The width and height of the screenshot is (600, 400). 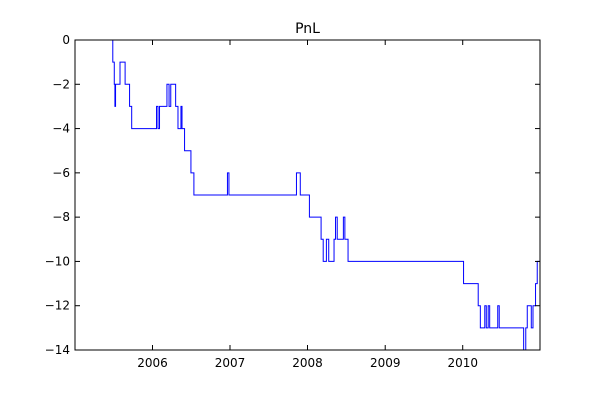 What do you see at coordinates (61, 129) in the screenshot?
I see `y-tick-label: −4` at bounding box center [61, 129].